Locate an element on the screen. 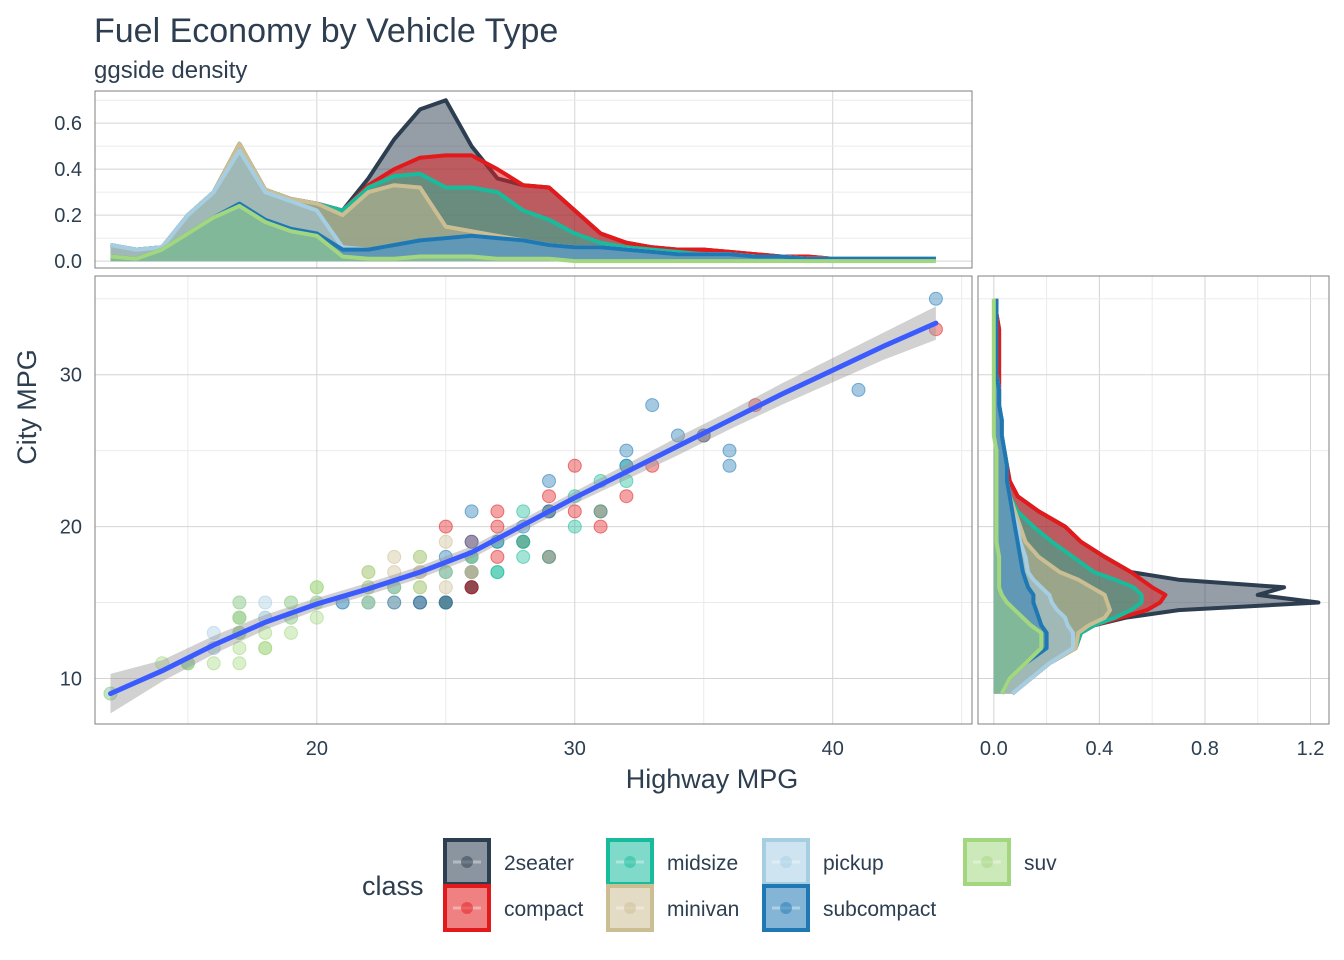 This screenshot has height=960, width=1344. top-y-tick-label: 0.4 is located at coordinates (68, 170).